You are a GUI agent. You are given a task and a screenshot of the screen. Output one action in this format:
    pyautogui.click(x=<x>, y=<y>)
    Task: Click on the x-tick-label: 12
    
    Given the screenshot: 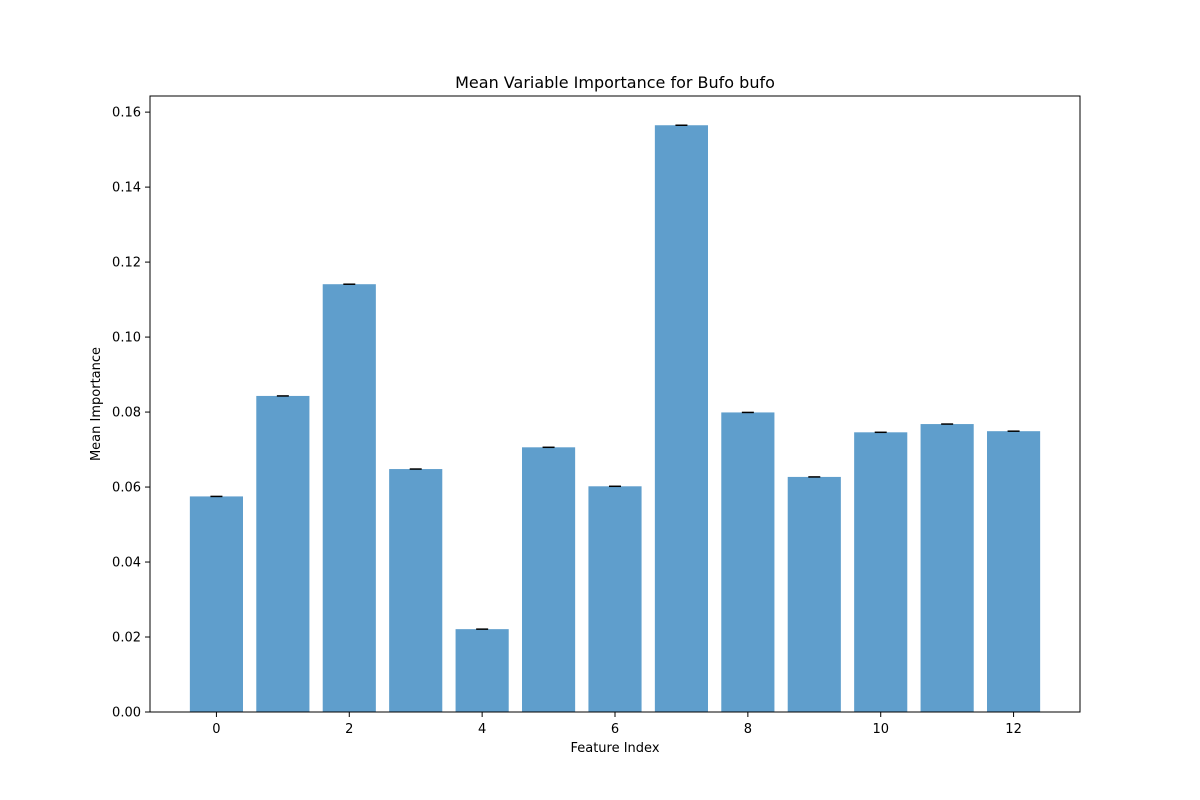 What is the action you would take?
    pyautogui.click(x=1013, y=729)
    